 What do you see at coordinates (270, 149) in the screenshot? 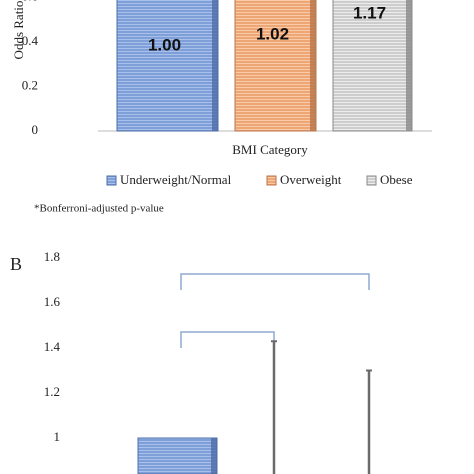
I see `x-axis-label: BMI Category` at bounding box center [270, 149].